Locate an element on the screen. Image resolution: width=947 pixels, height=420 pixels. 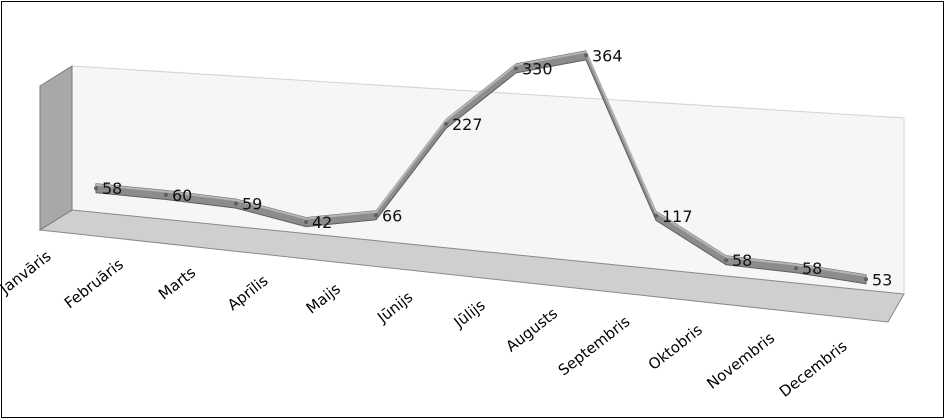
data-label: 59 is located at coordinates (252, 204).